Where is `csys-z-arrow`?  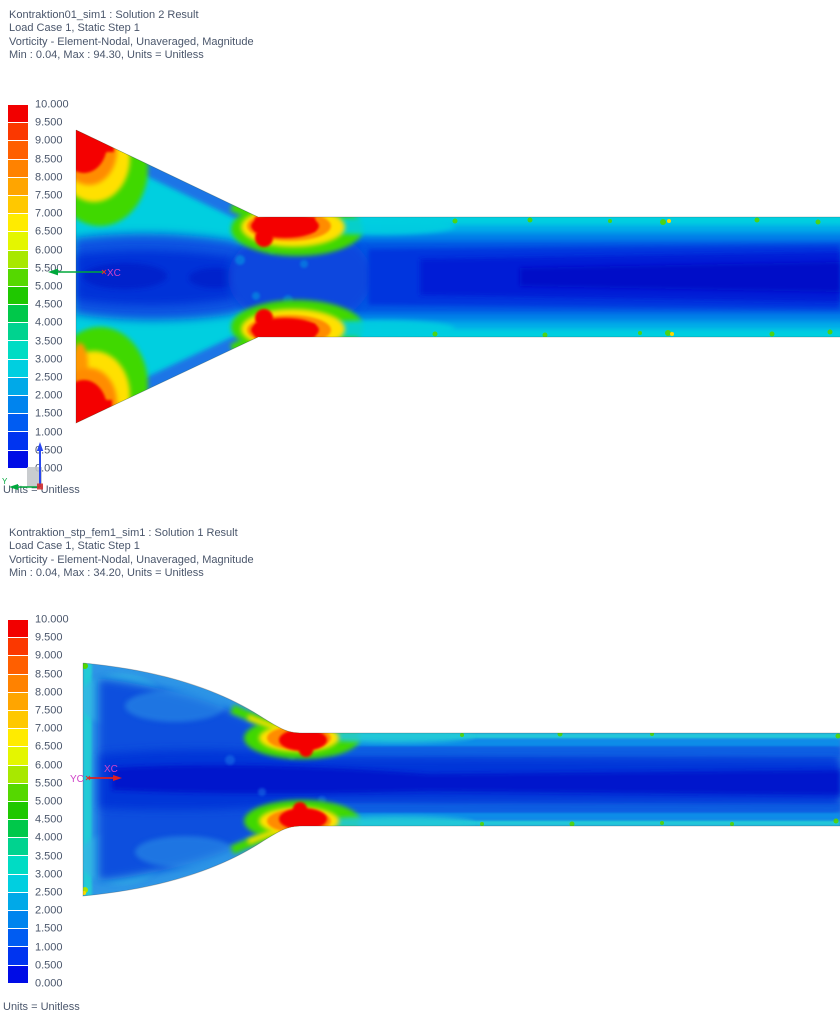
csys-z-arrow is located at coordinates (40, 446).